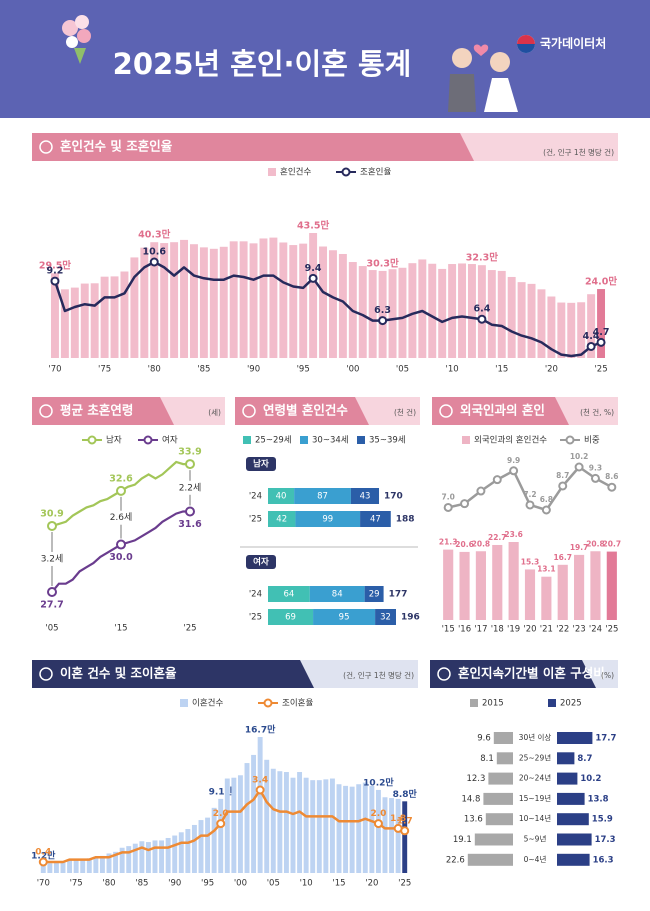 The image size is (650, 911). Describe the element at coordinates (96, 410) in the screenshot. I see `section-title: 평균 초혼연령` at that location.